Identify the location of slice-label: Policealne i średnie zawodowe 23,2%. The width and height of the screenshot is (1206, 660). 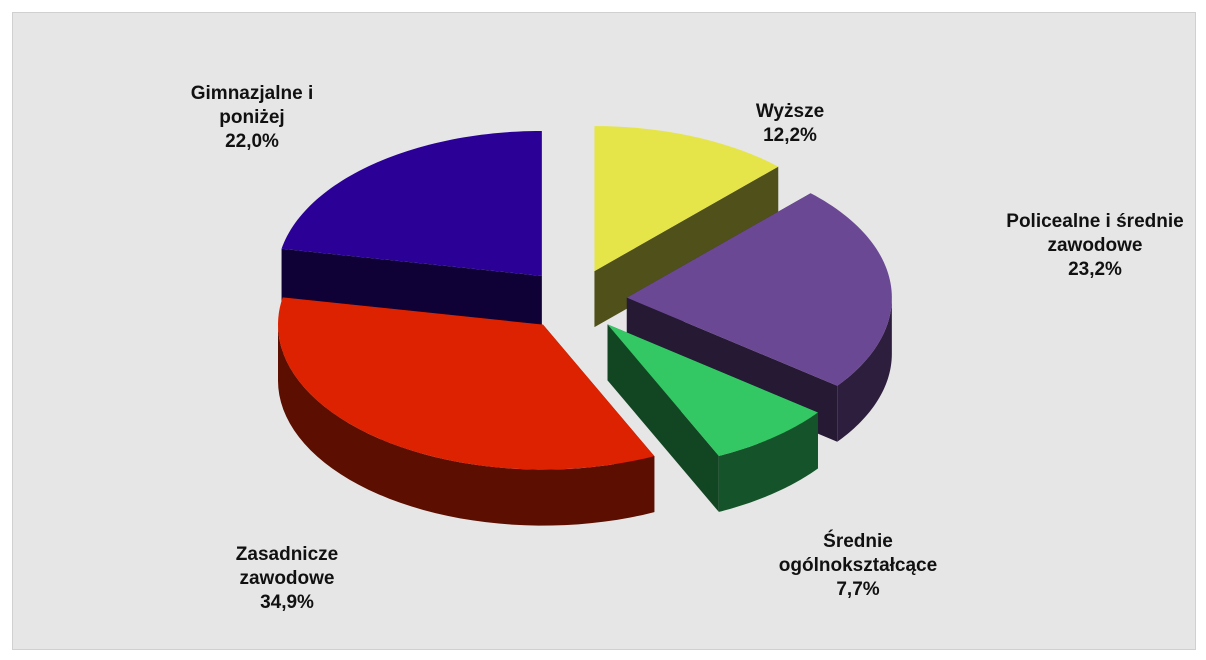
(1095, 246).